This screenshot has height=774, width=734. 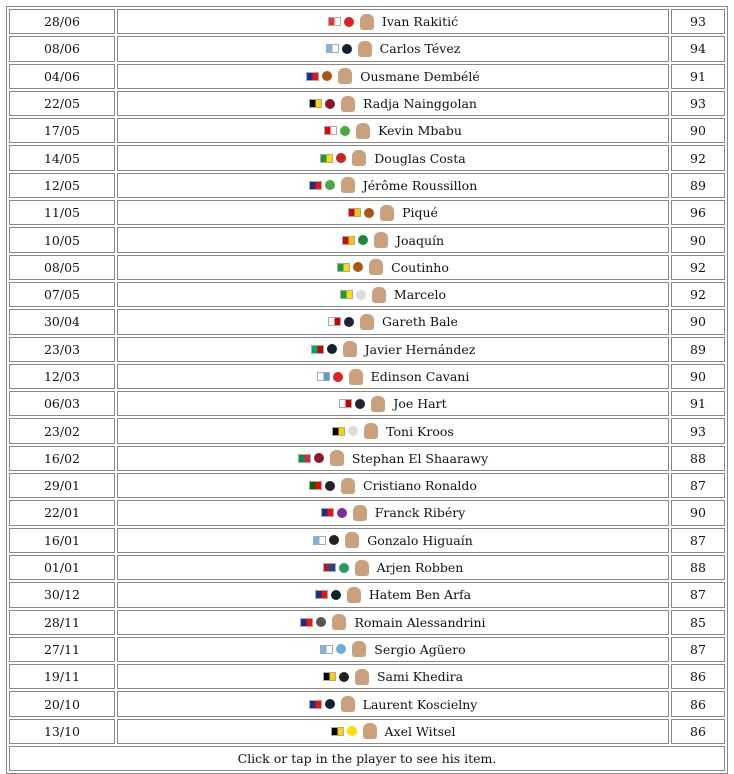 What do you see at coordinates (420, 22) in the screenshot?
I see `player-name: Ivan Rakitić` at bounding box center [420, 22].